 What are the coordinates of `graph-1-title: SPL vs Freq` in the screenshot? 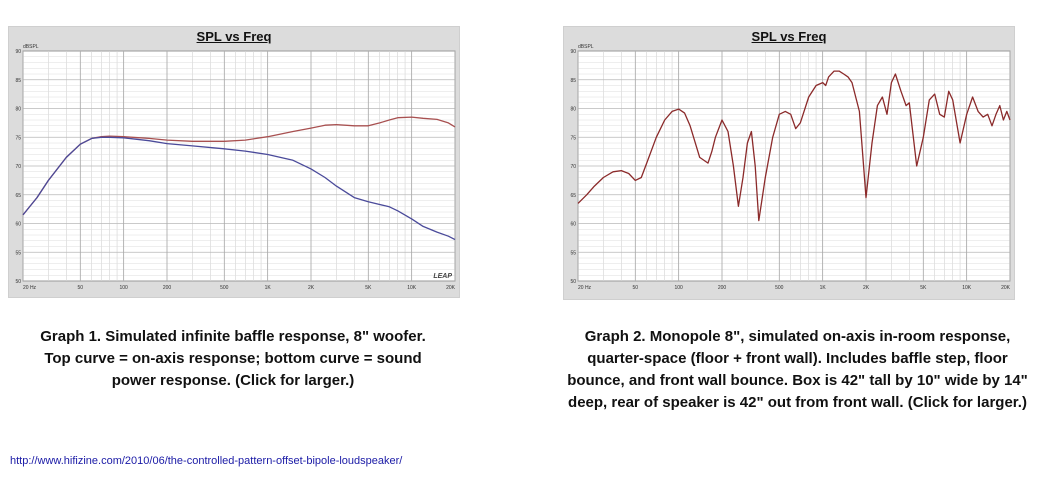 It's located at (234, 36).